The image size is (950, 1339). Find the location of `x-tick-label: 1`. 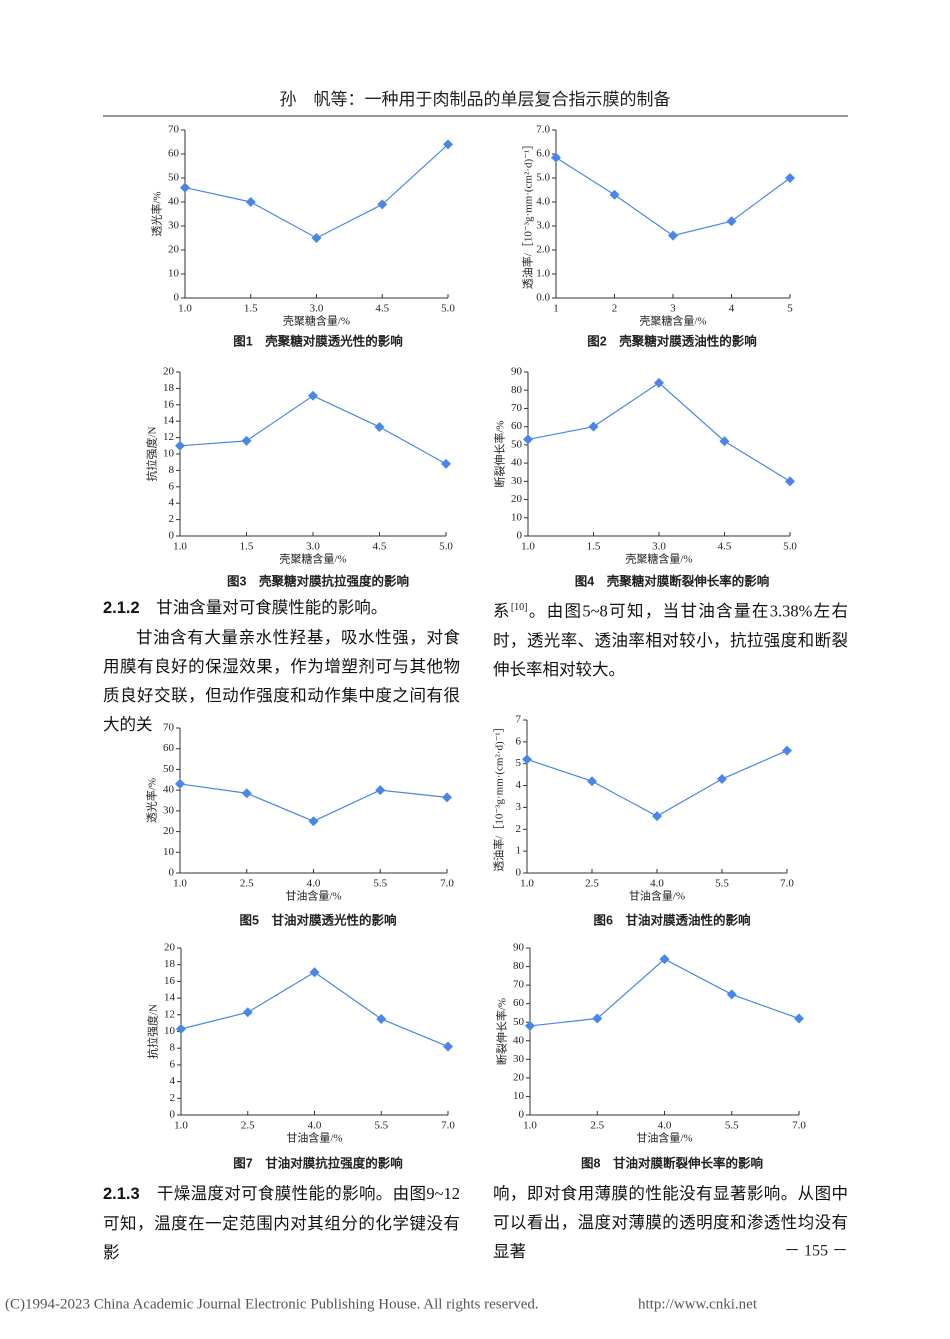

x-tick-label: 1 is located at coordinates (556, 309).